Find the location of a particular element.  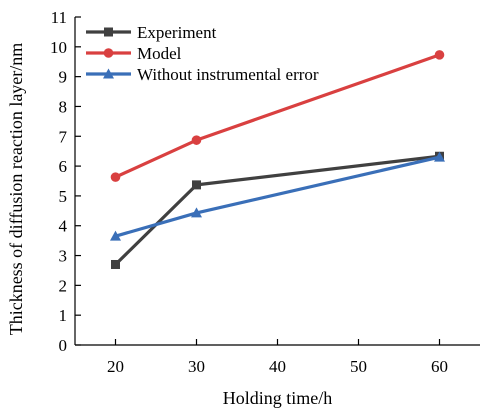

y-tick-label: 8 is located at coordinates (63, 106).